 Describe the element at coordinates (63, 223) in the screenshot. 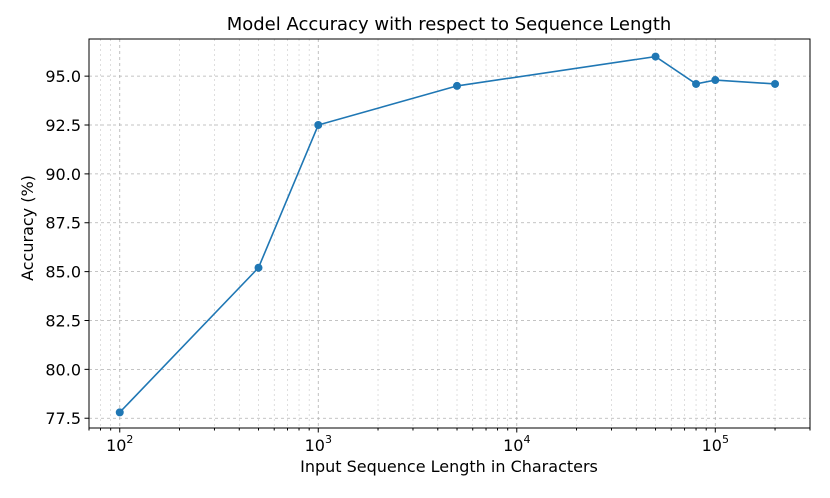

I see `y-tick-label: 87.5` at that location.